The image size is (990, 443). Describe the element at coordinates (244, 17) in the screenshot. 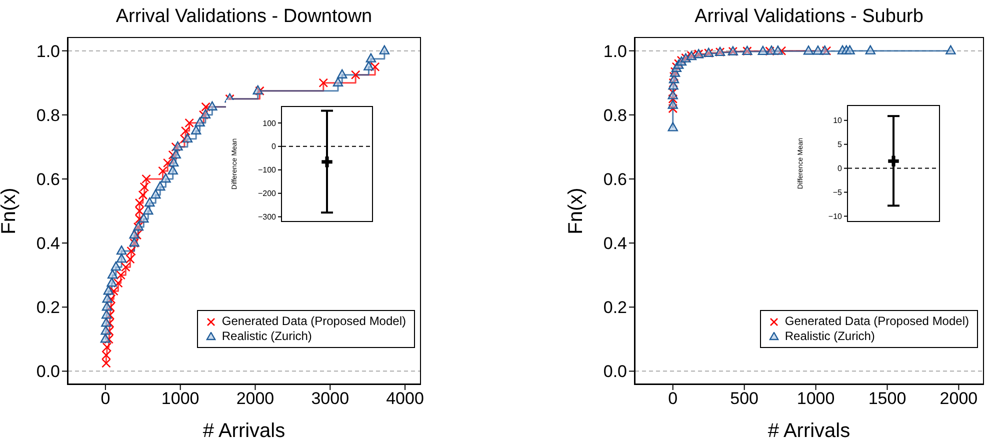

I see `chart-title: Arrival Validations - Downtown` at that location.